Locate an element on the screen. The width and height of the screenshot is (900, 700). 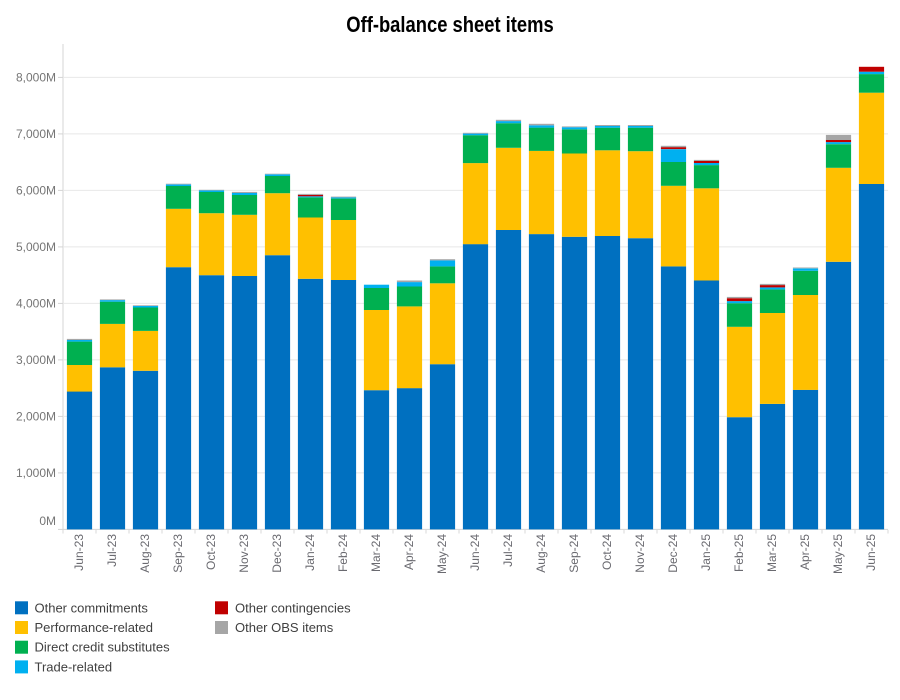
svg-text: 0M is located at coordinates (47, 521).